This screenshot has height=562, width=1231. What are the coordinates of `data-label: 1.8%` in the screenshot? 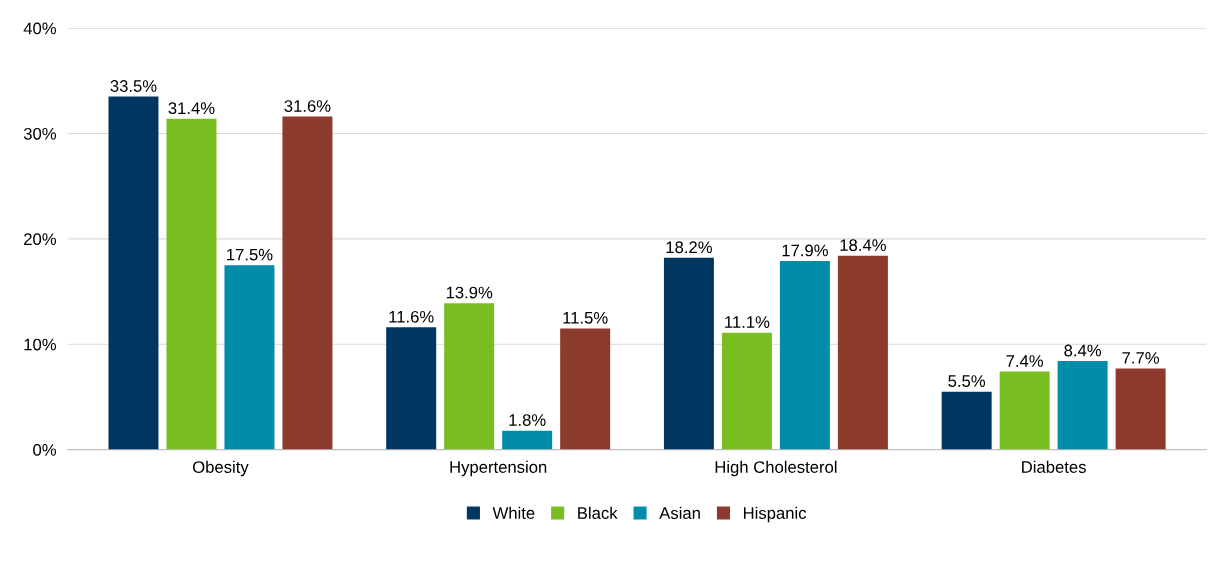 It's located at (527, 420).